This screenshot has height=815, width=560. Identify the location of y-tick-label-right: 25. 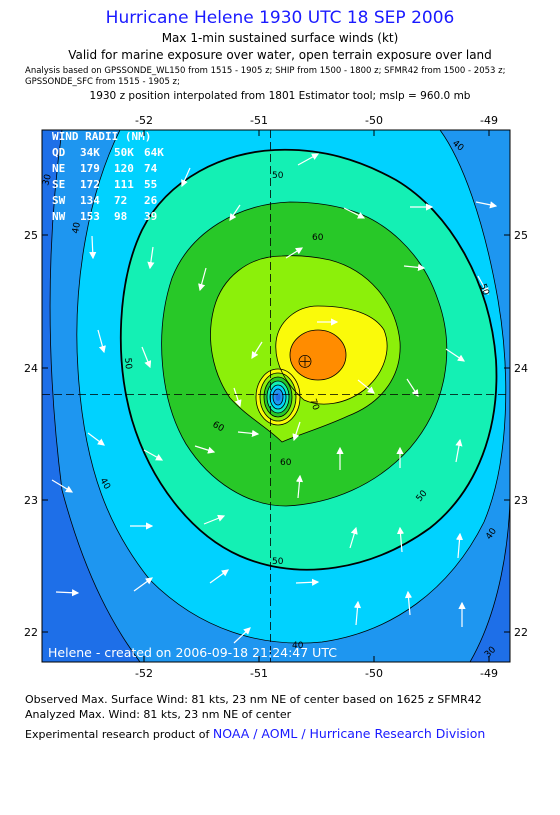
(521, 235).